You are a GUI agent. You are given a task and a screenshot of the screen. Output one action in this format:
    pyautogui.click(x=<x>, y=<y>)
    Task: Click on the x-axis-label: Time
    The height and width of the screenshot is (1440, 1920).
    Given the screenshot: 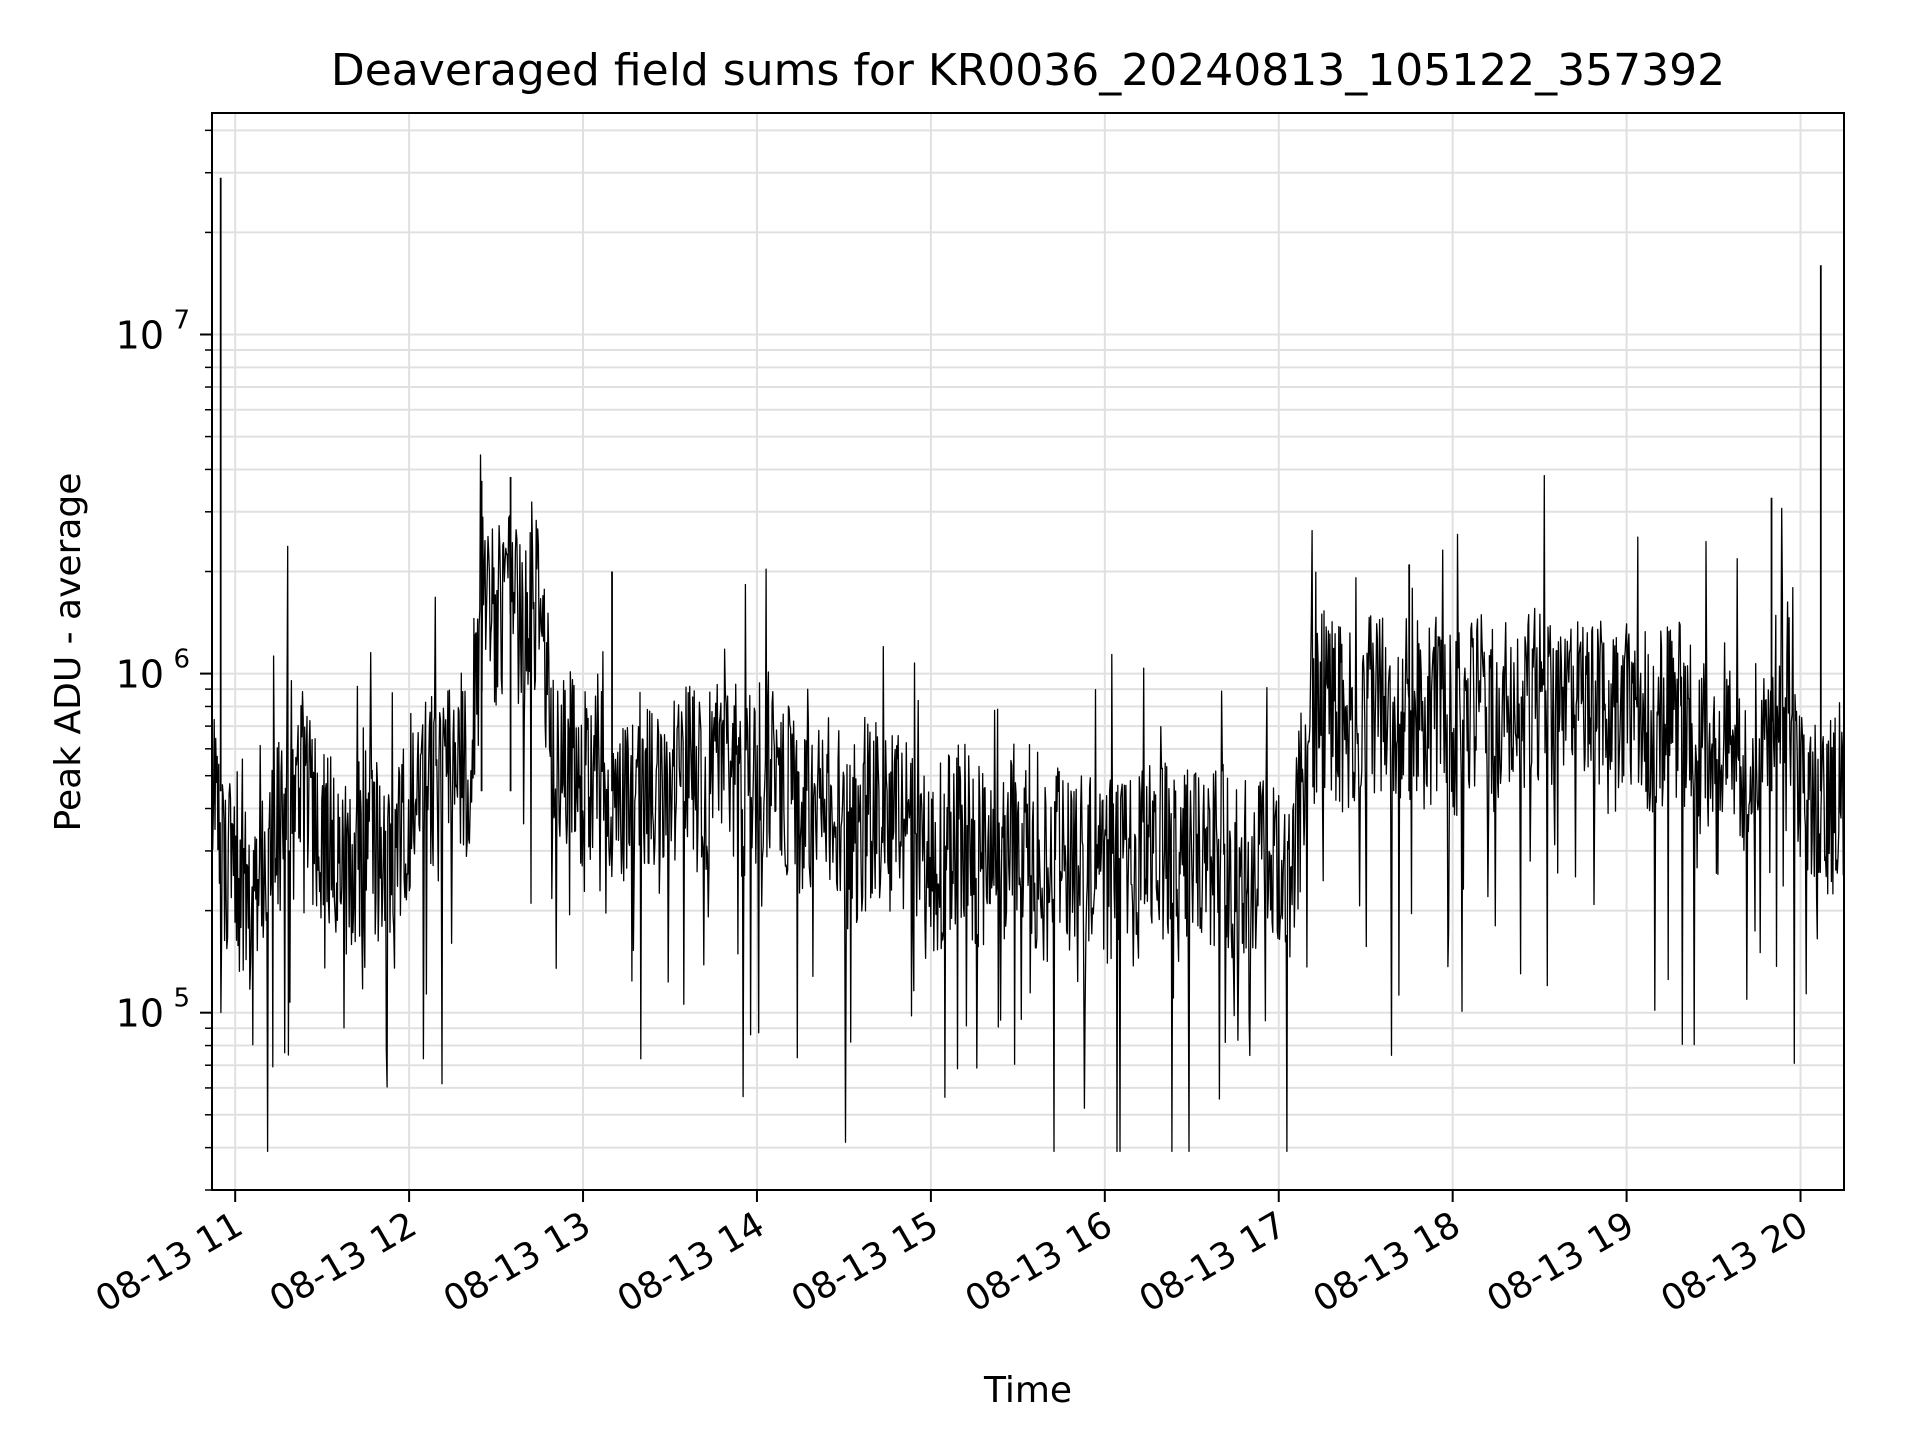 What is the action you would take?
    pyautogui.click(x=1027, y=1390)
    